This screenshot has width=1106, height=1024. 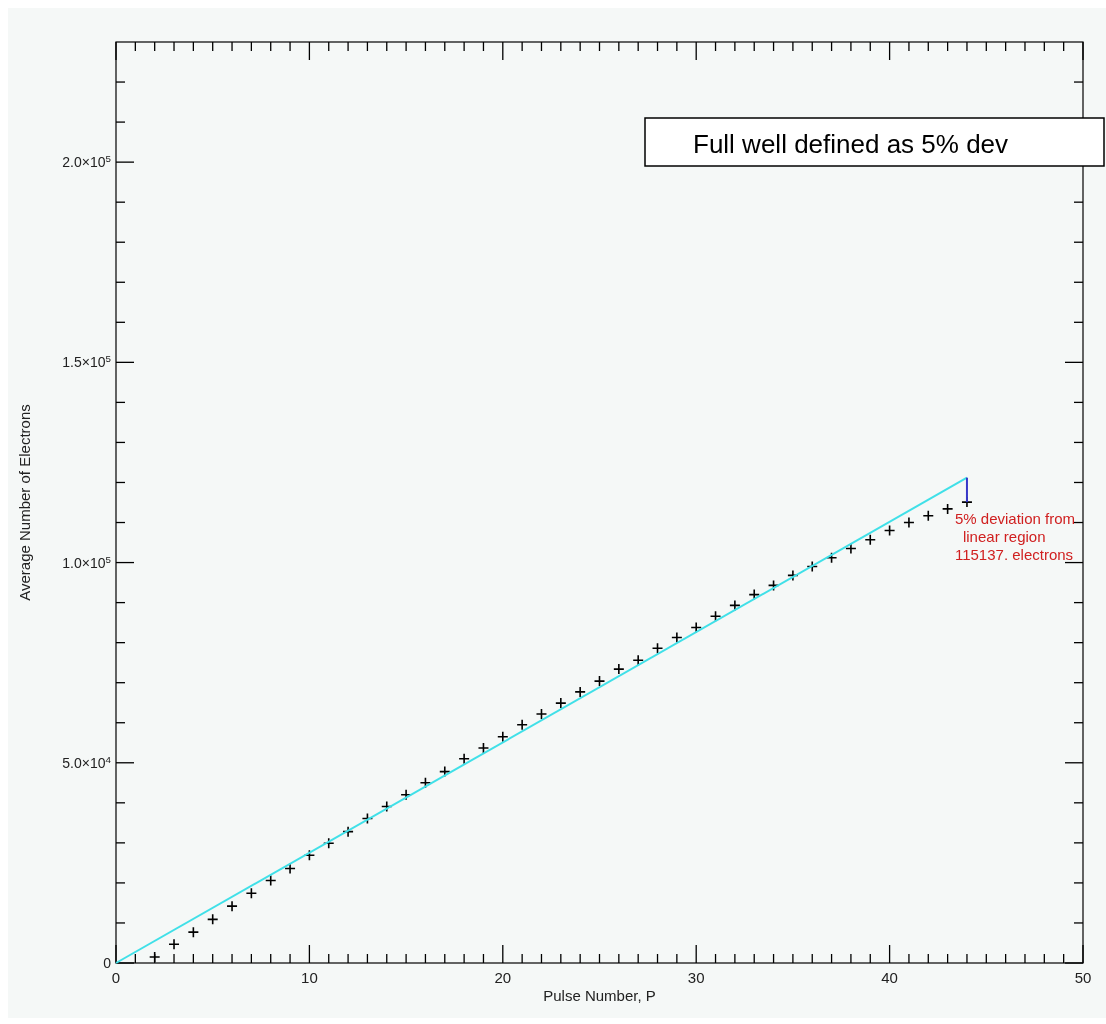 What do you see at coordinates (87, 361) in the screenshot?
I see `y-tick-label: 1.5×10$^{5}$` at bounding box center [87, 361].